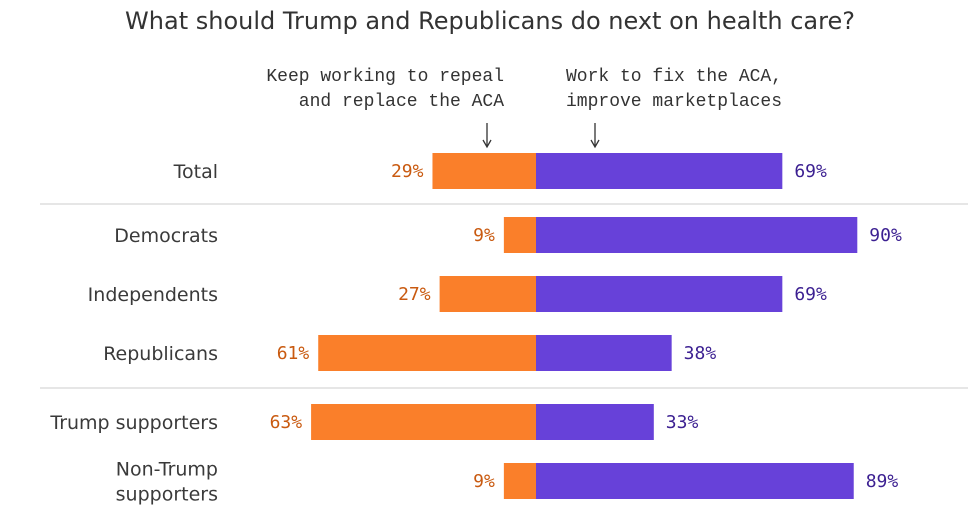 The image size is (980, 521). What do you see at coordinates (385, 77) in the screenshot?
I see `annotation-left-line-1: Keep working to repeal` at bounding box center [385, 77].